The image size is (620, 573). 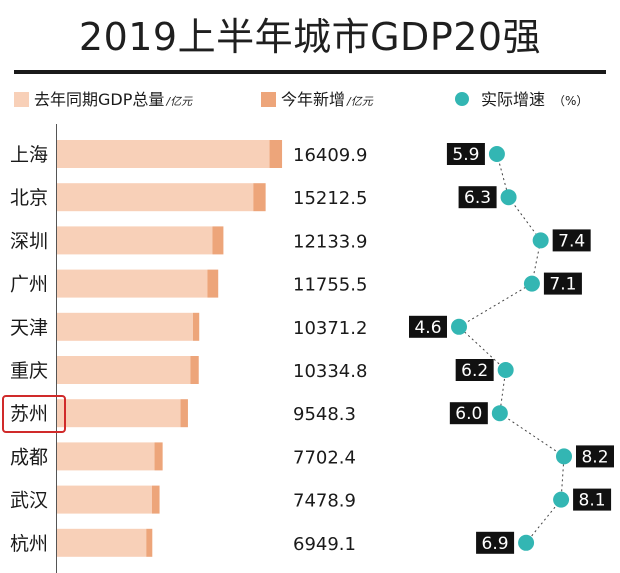 What do you see at coordinates (179, 101) in the screenshot?
I see `legend-base-unit: /亿元` at bounding box center [179, 101].